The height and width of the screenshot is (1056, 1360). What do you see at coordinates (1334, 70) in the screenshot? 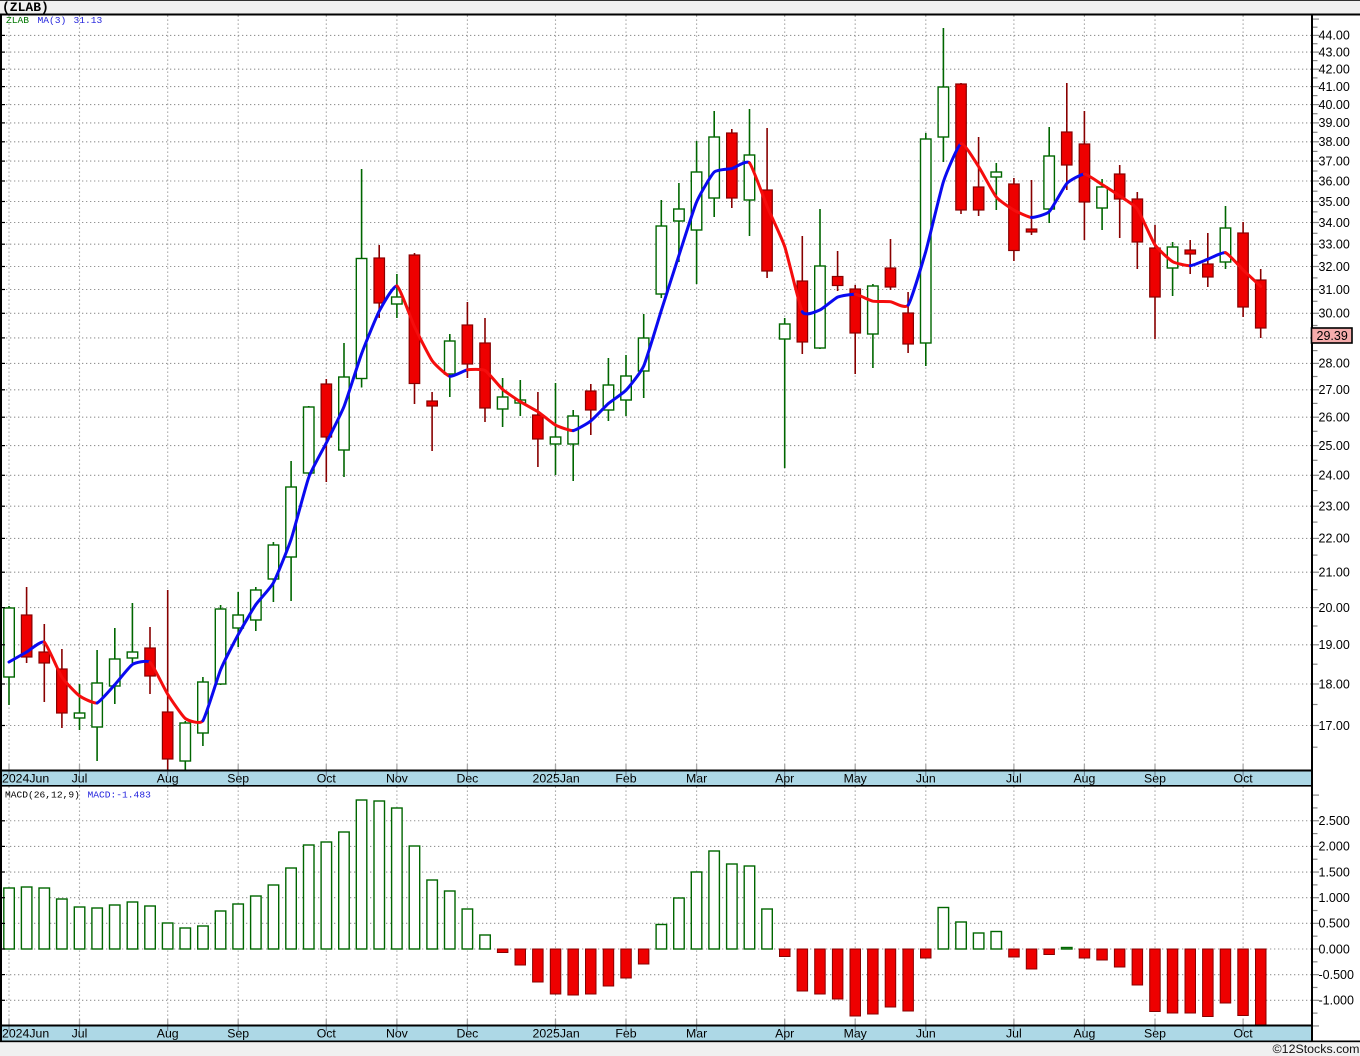
I see `svg-text: 42.00` at bounding box center [1334, 70].